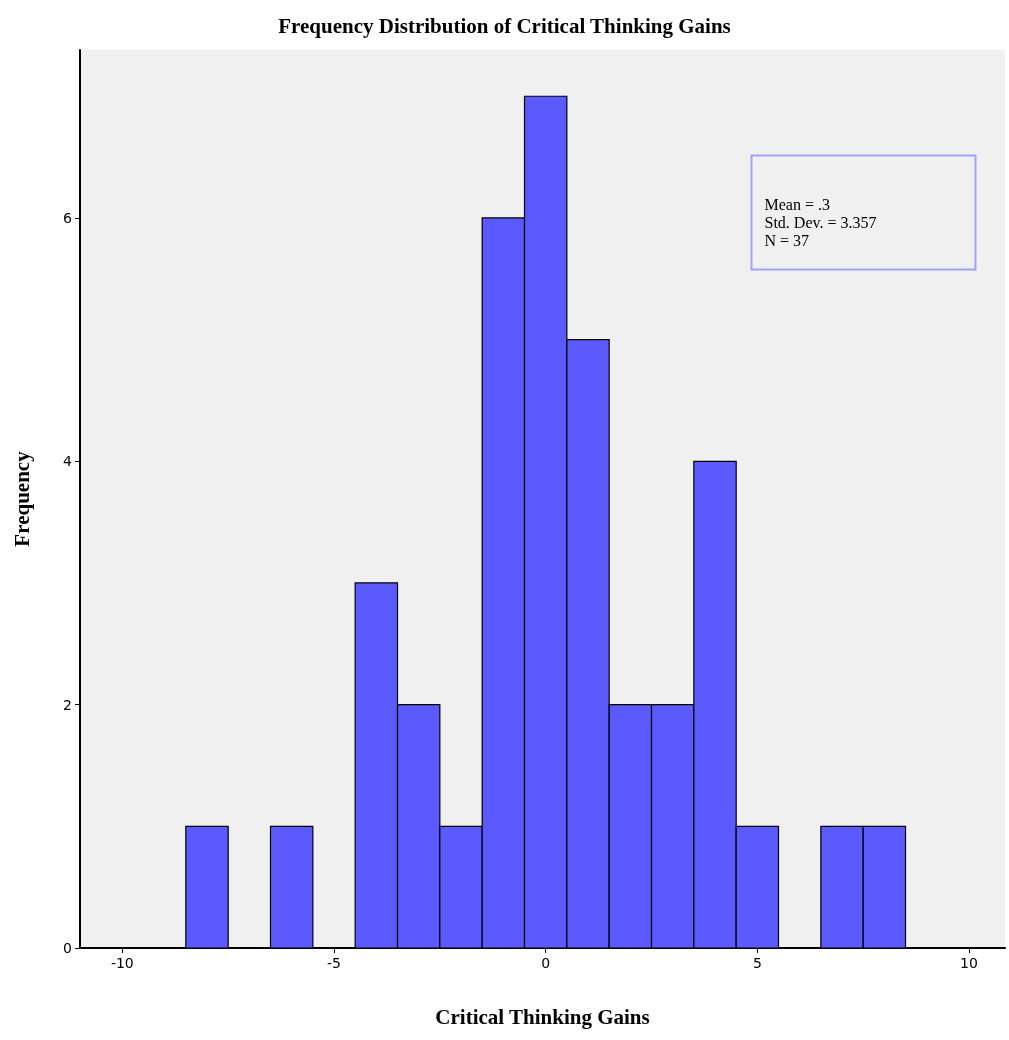  I want to click on y-tick-label: 6, so click(68, 217).